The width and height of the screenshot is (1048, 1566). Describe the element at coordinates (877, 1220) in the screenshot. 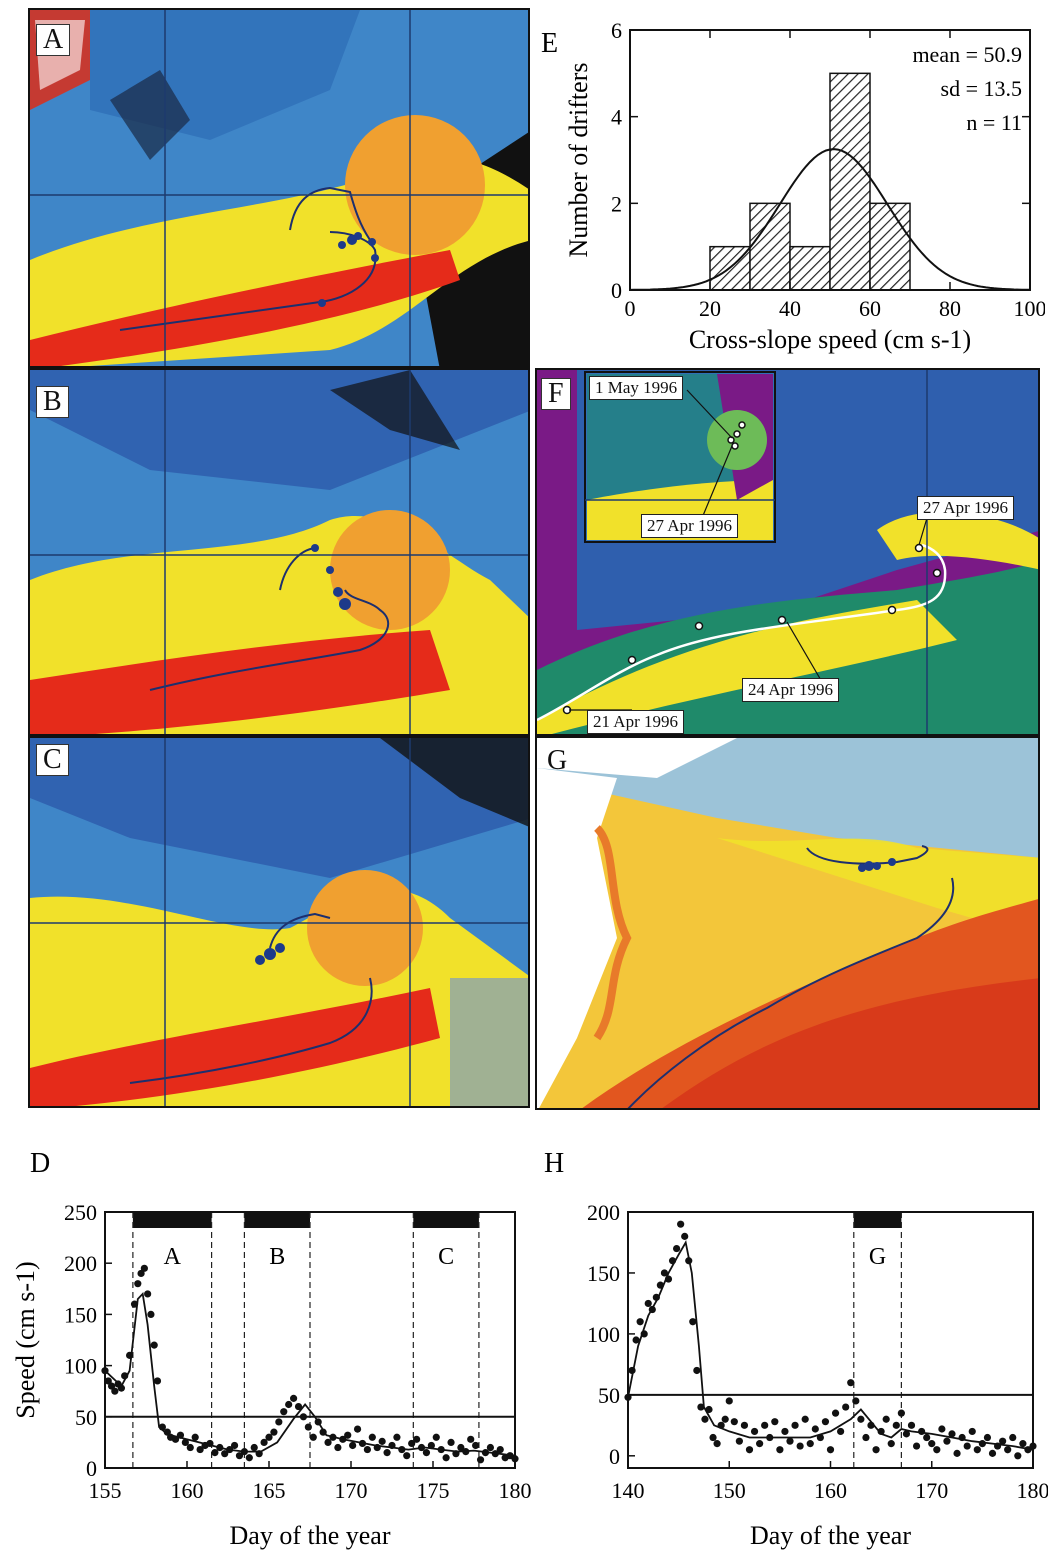

I see `window-bar-g` at that location.